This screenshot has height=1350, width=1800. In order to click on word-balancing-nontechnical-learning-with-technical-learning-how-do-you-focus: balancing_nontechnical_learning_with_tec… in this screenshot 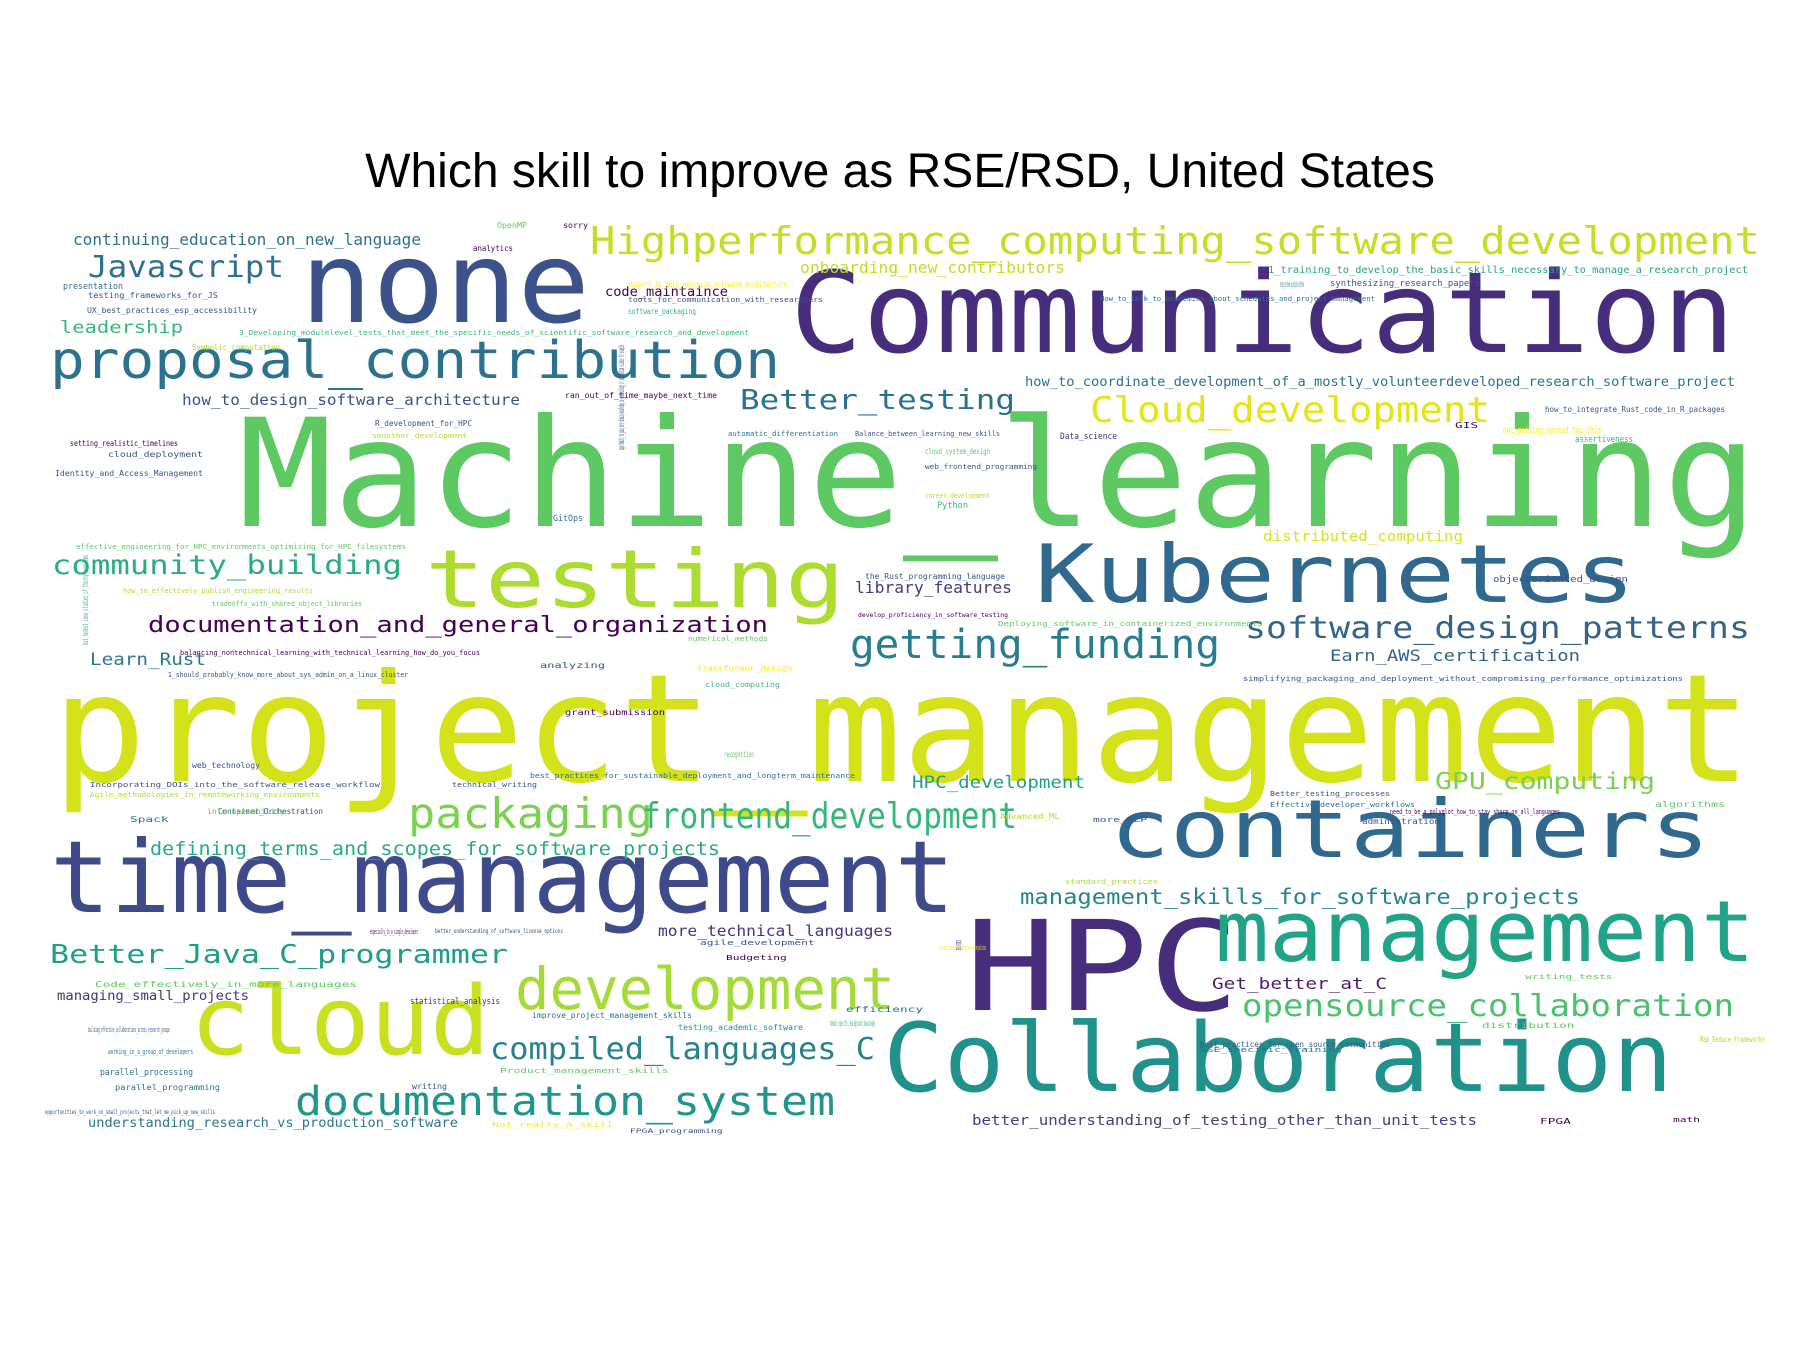, I will do `click(330, 653)`.